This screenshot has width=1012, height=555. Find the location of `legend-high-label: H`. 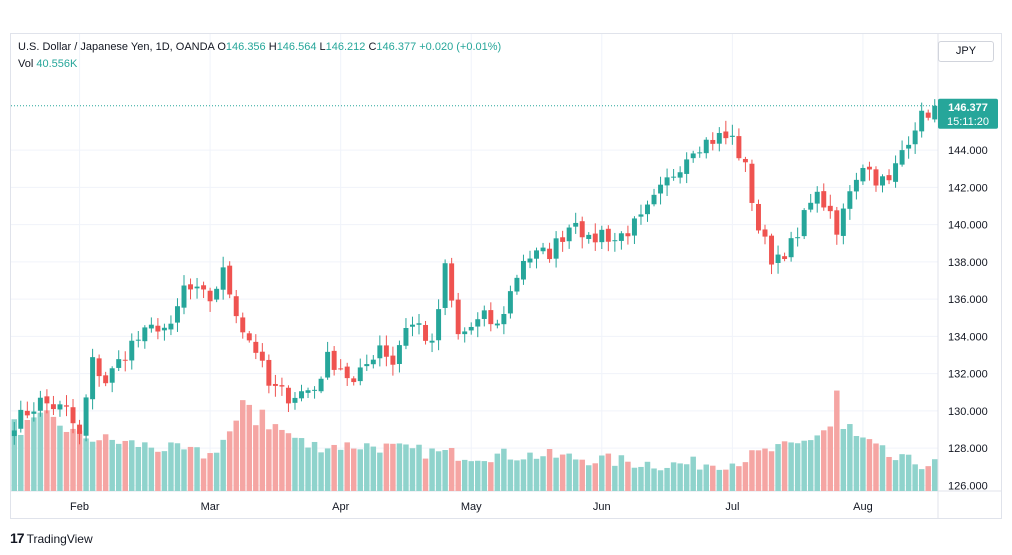

legend-high-label: H is located at coordinates (272, 47).